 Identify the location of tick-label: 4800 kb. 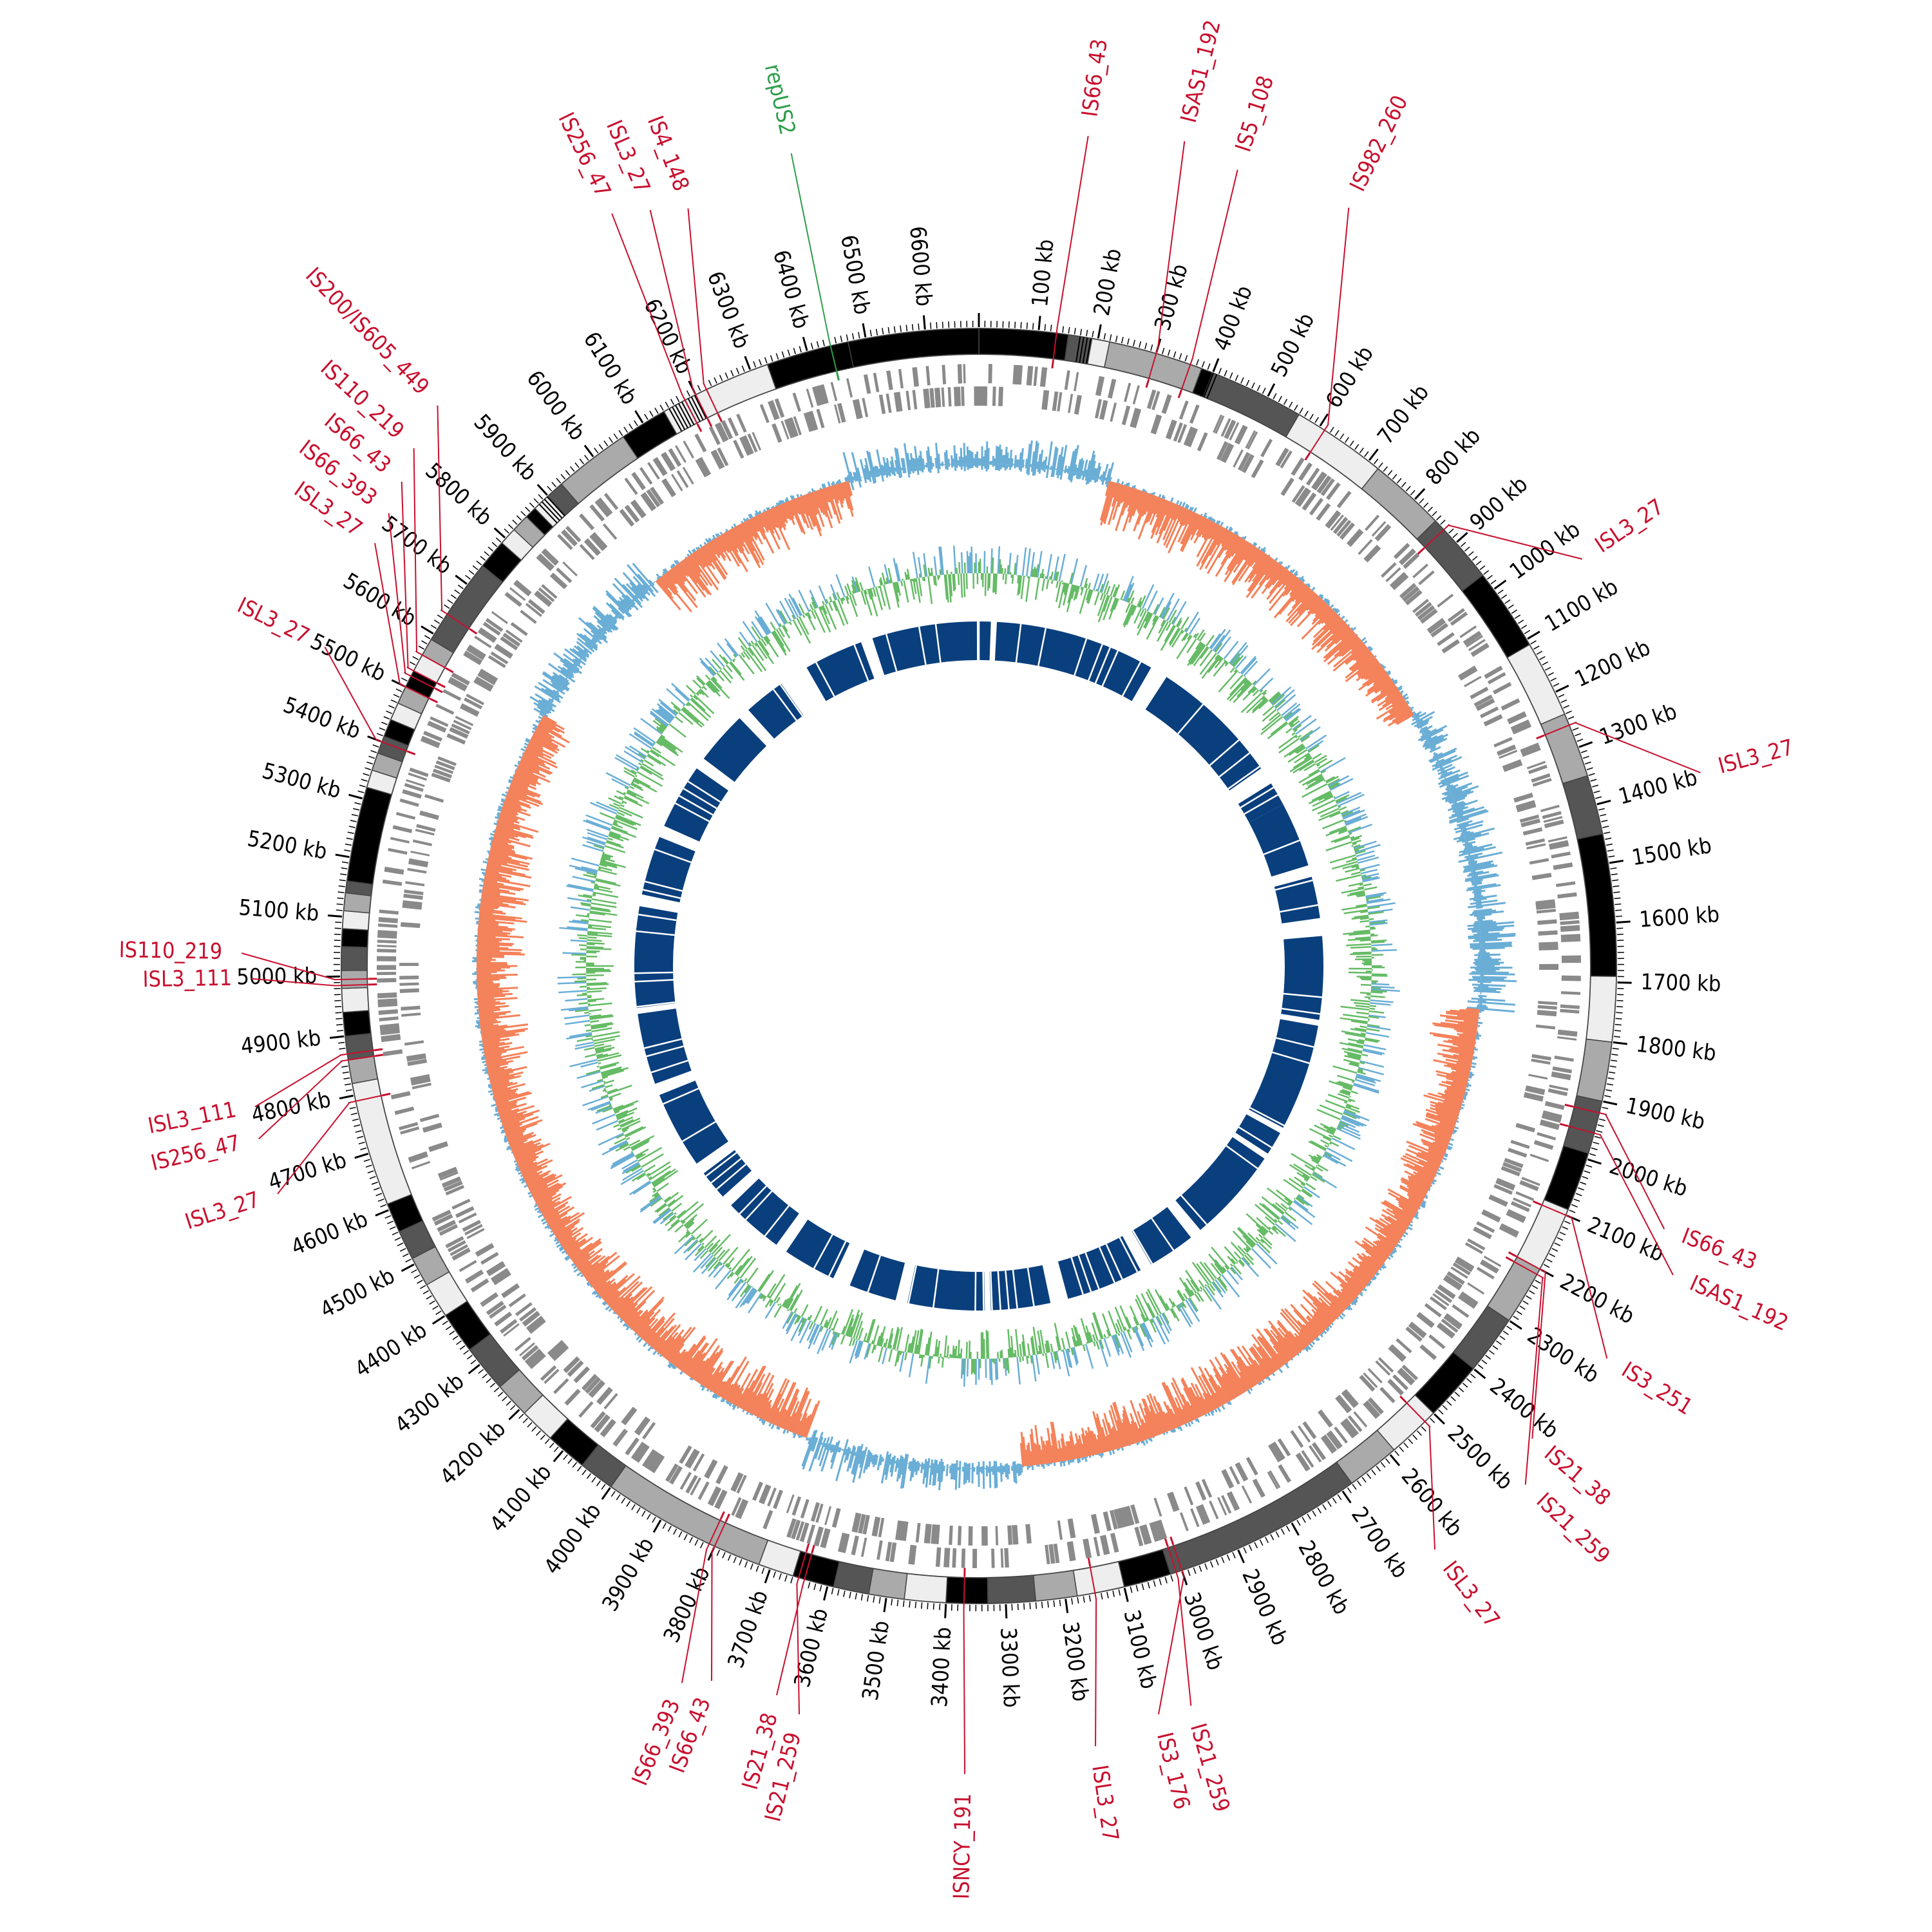
(291, 1107).